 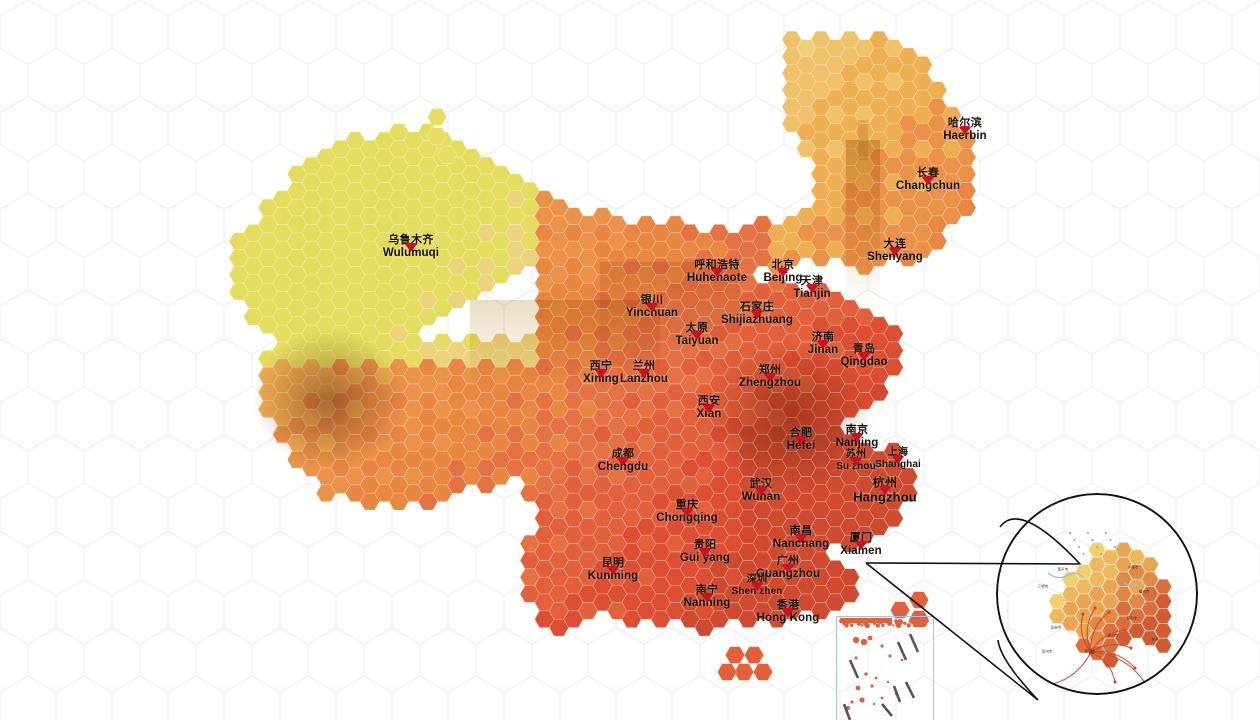 What do you see at coordinates (856, 466) in the screenshot?
I see `city-label-en: Su zhou` at bounding box center [856, 466].